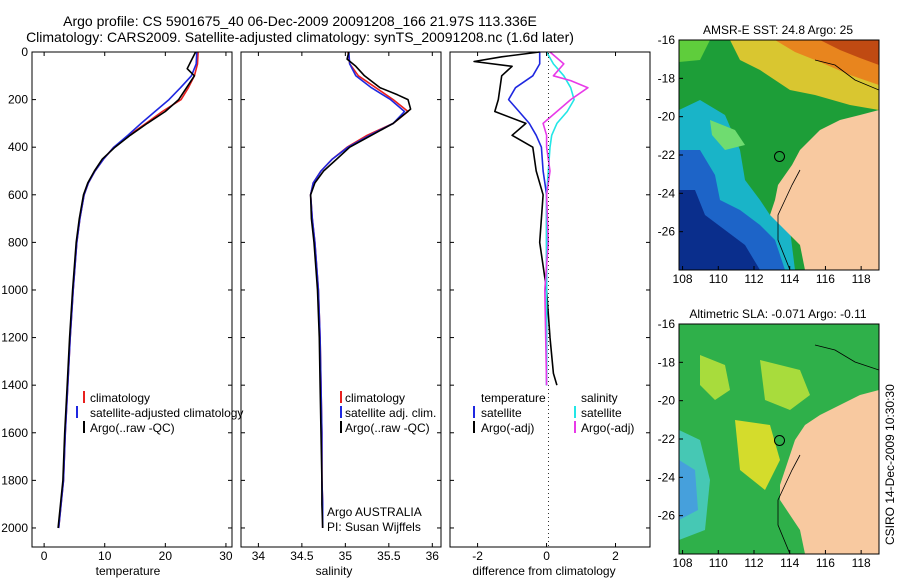 The width and height of the screenshot is (900, 580). I want to click on y-tick-label: 1800, so click(14, 480).